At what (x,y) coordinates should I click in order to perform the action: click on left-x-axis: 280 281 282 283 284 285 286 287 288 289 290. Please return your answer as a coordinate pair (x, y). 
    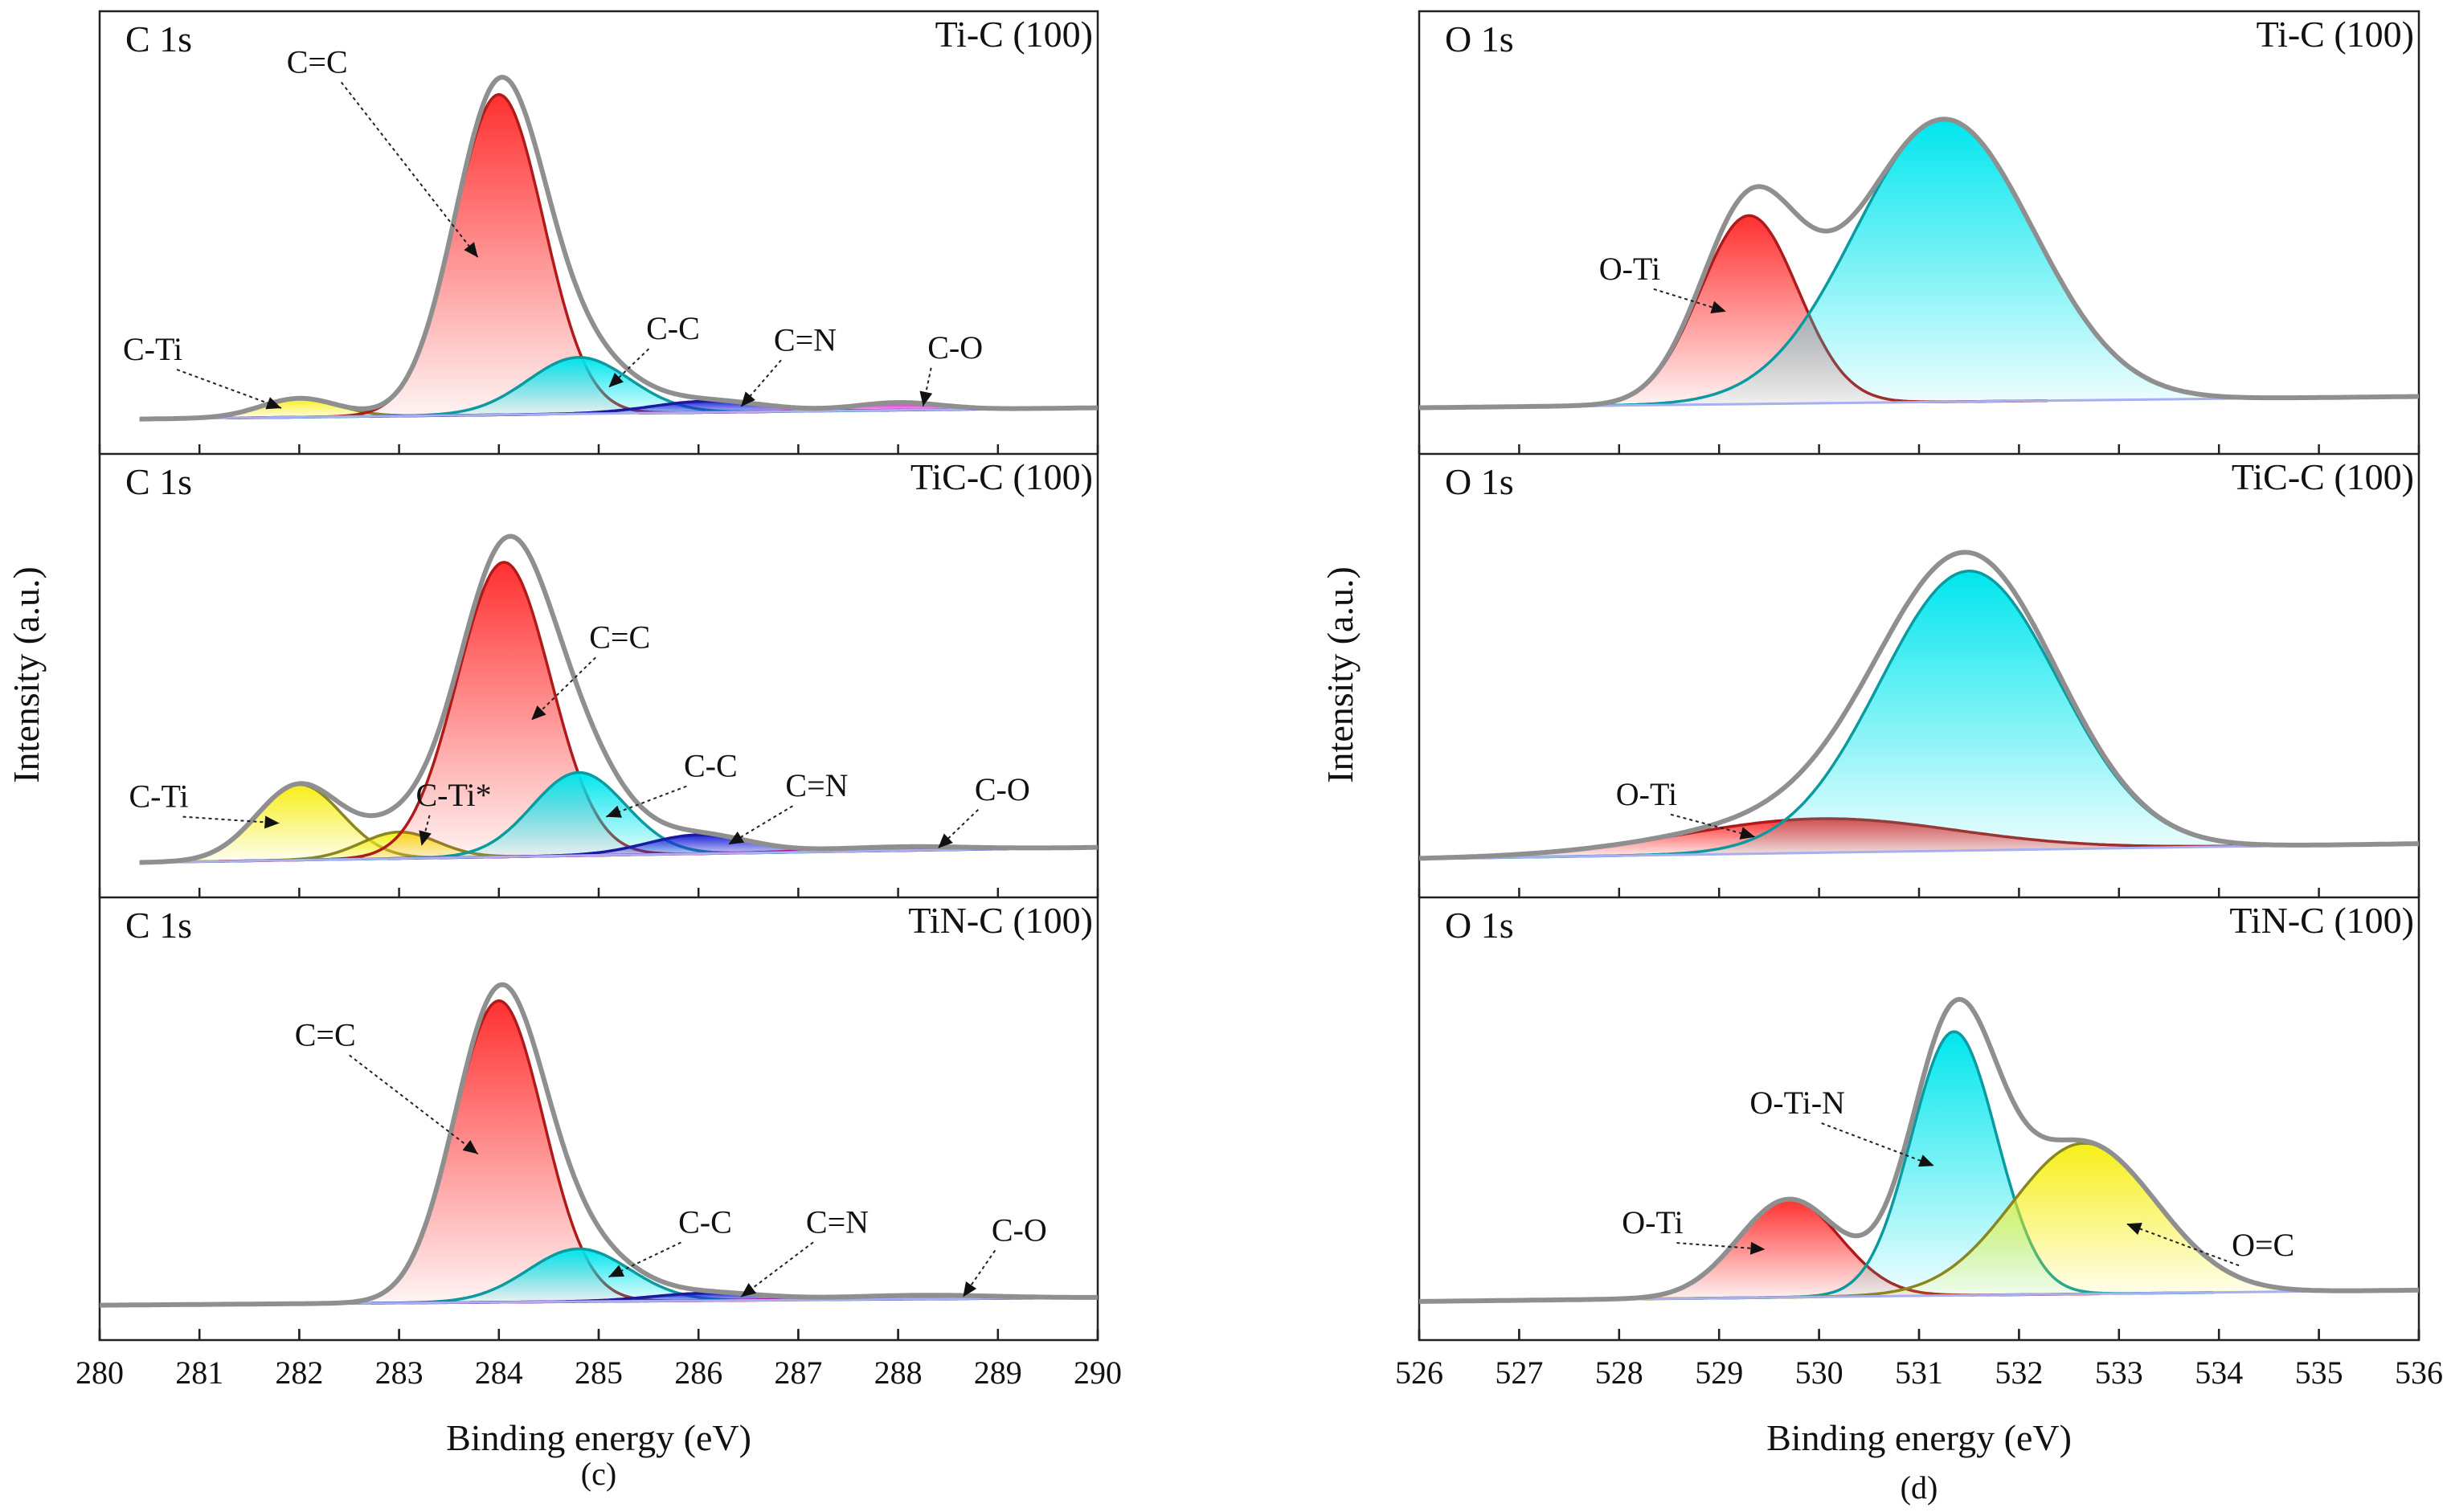
    Looking at the image, I should click on (599, 1360).